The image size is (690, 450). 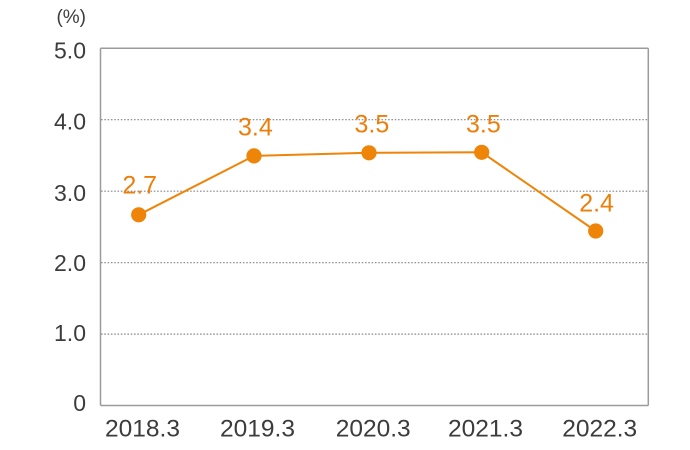 I want to click on svg-text: 5.0, so click(x=70, y=50).